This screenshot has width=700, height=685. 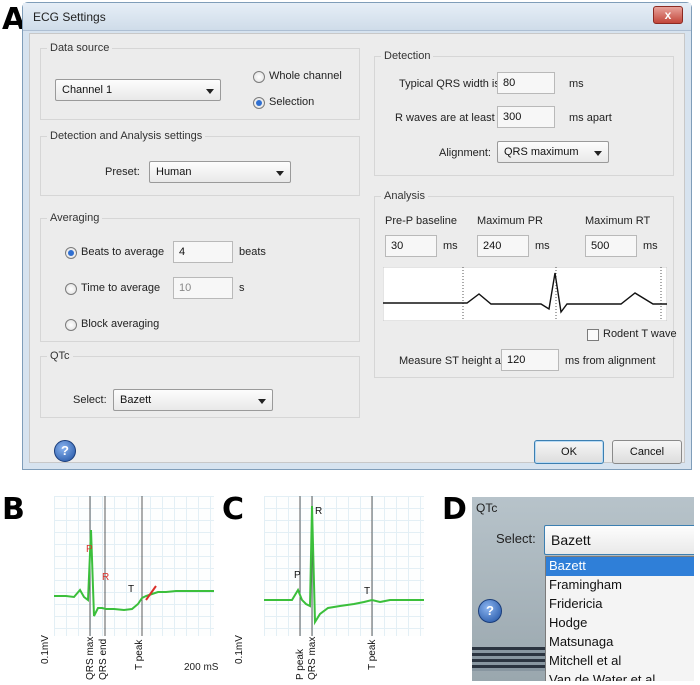 What do you see at coordinates (542, 246) in the screenshot?
I see `max-pr-unit: ms` at bounding box center [542, 246].